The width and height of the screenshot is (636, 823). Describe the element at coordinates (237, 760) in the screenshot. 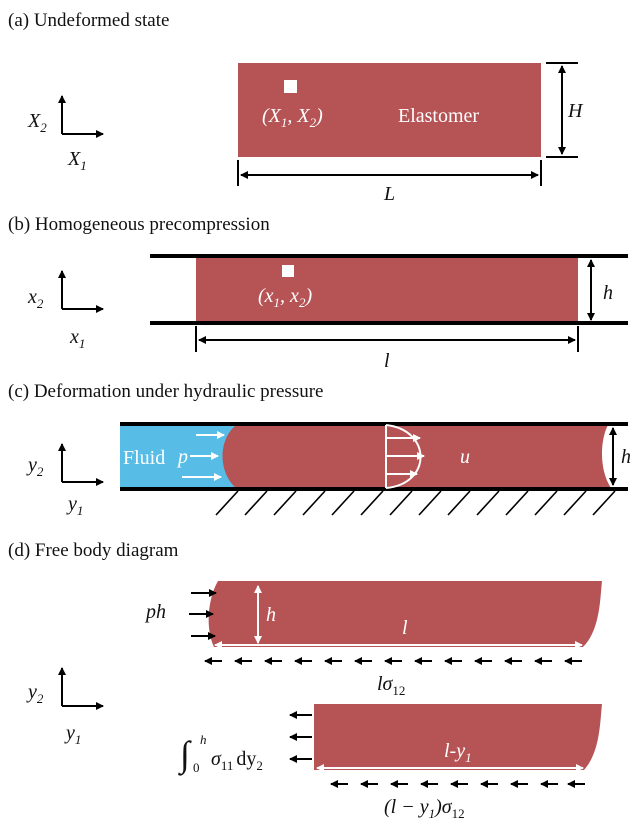

I see `integrand: σ11 dy2` at that location.